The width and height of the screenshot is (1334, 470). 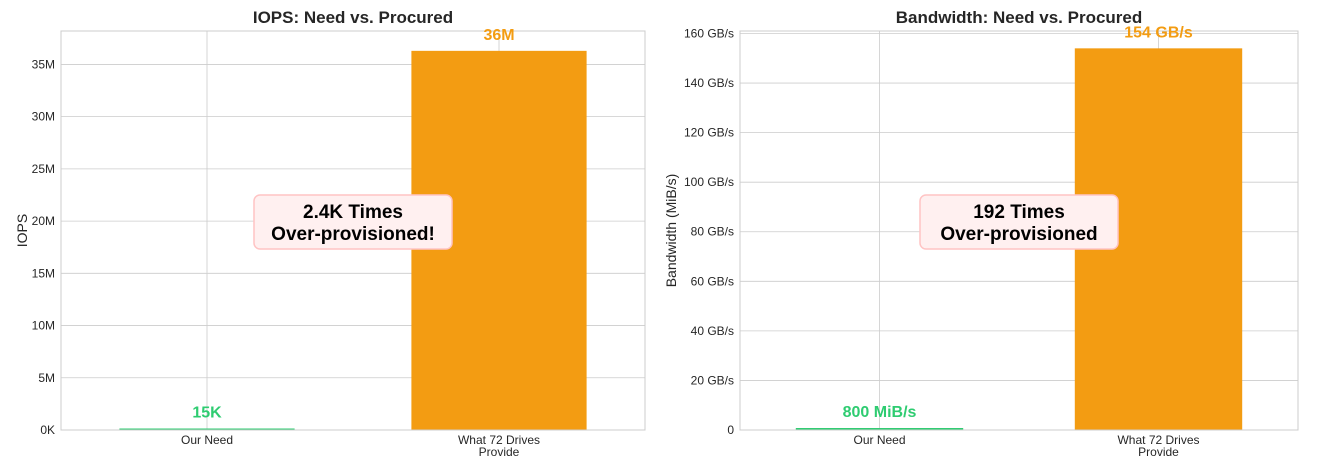 What do you see at coordinates (43, 326) in the screenshot?
I see `y-tick-label: 10M` at bounding box center [43, 326].